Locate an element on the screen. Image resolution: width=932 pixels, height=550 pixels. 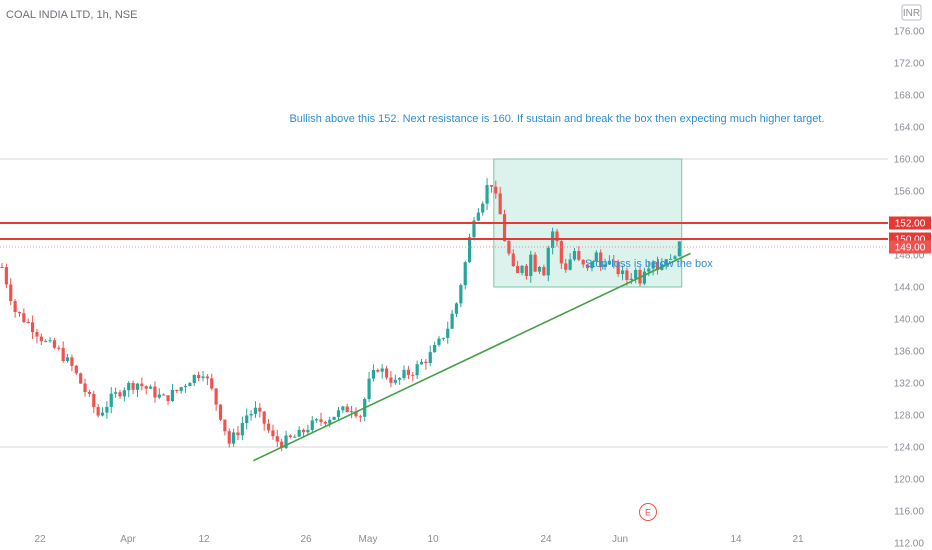
price-tick-label: 112.00 is located at coordinates (909, 544).